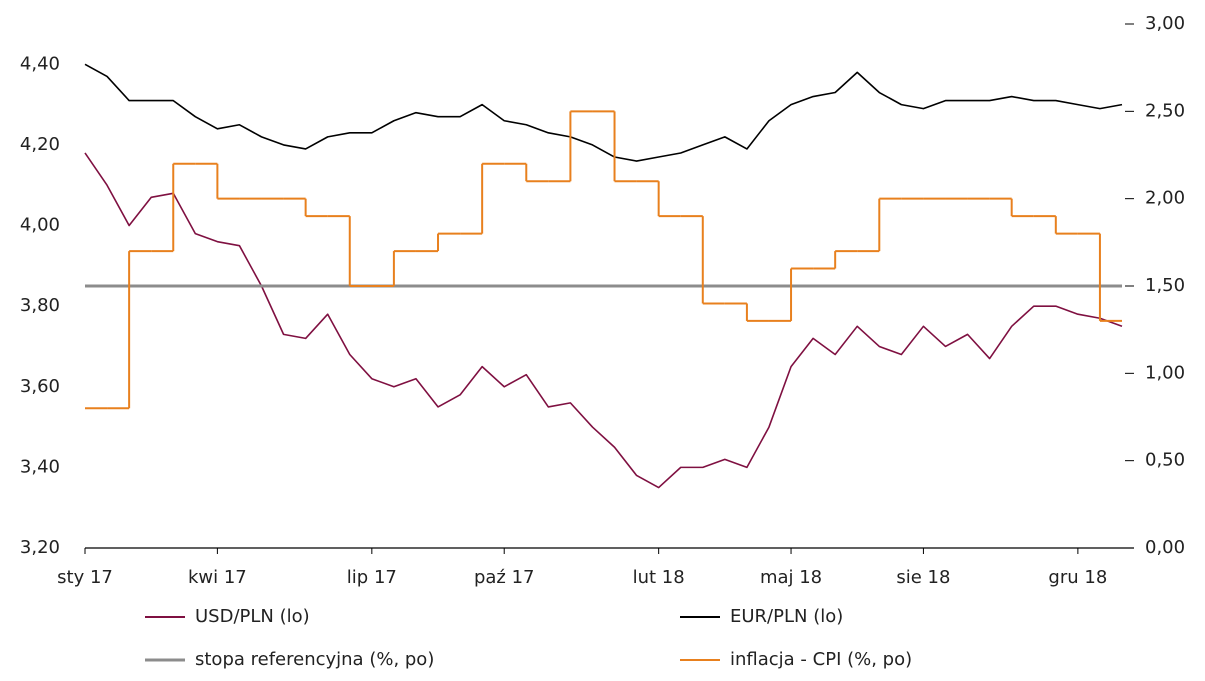  What do you see at coordinates (1165, 285) in the screenshot?
I see `y2-tick-label: 1,50` at bounding box center [1165, 285].